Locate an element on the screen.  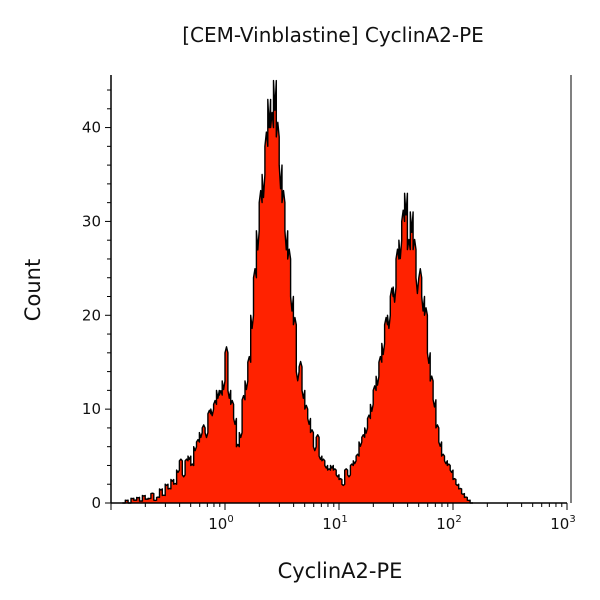
y-tick-label: 0 is located at coordinates (96, 503).